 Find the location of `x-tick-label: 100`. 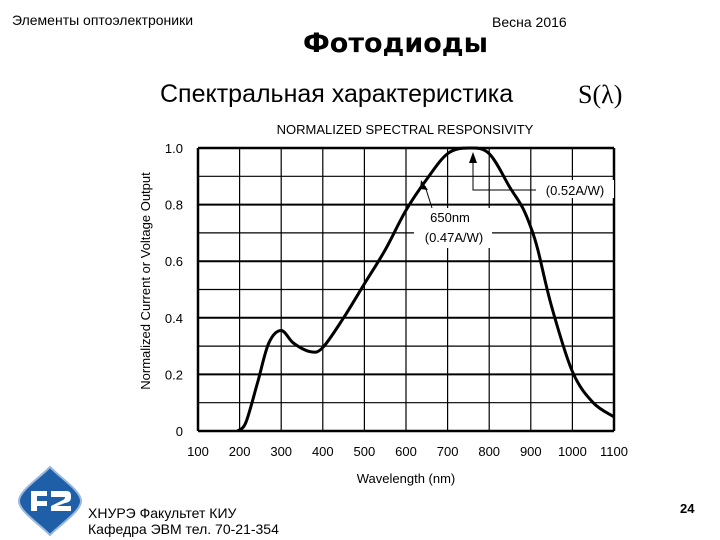

x-tick-label: 100 is located at coordinates (198, 451).